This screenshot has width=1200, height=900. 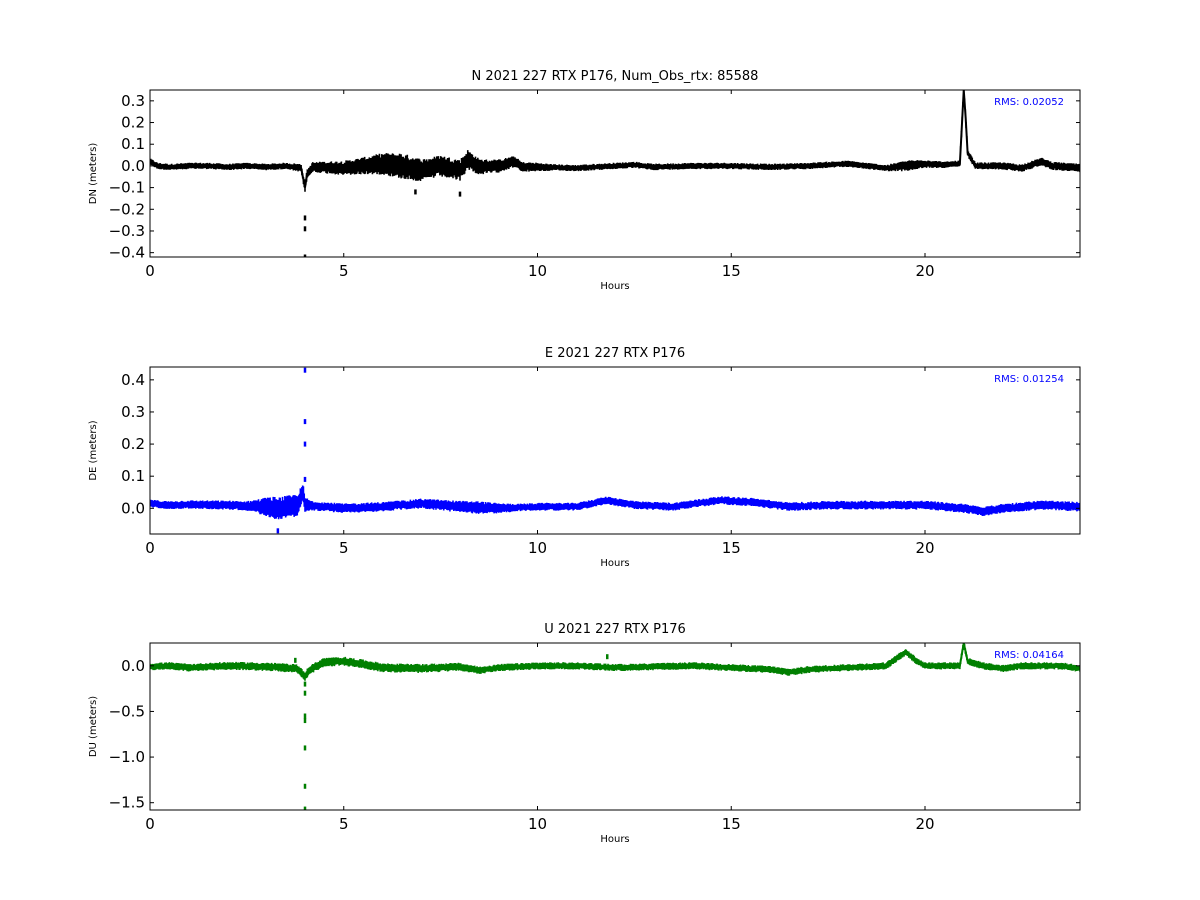 I want to click on y-tick-label: −0.2, so click(x=127, y=209).